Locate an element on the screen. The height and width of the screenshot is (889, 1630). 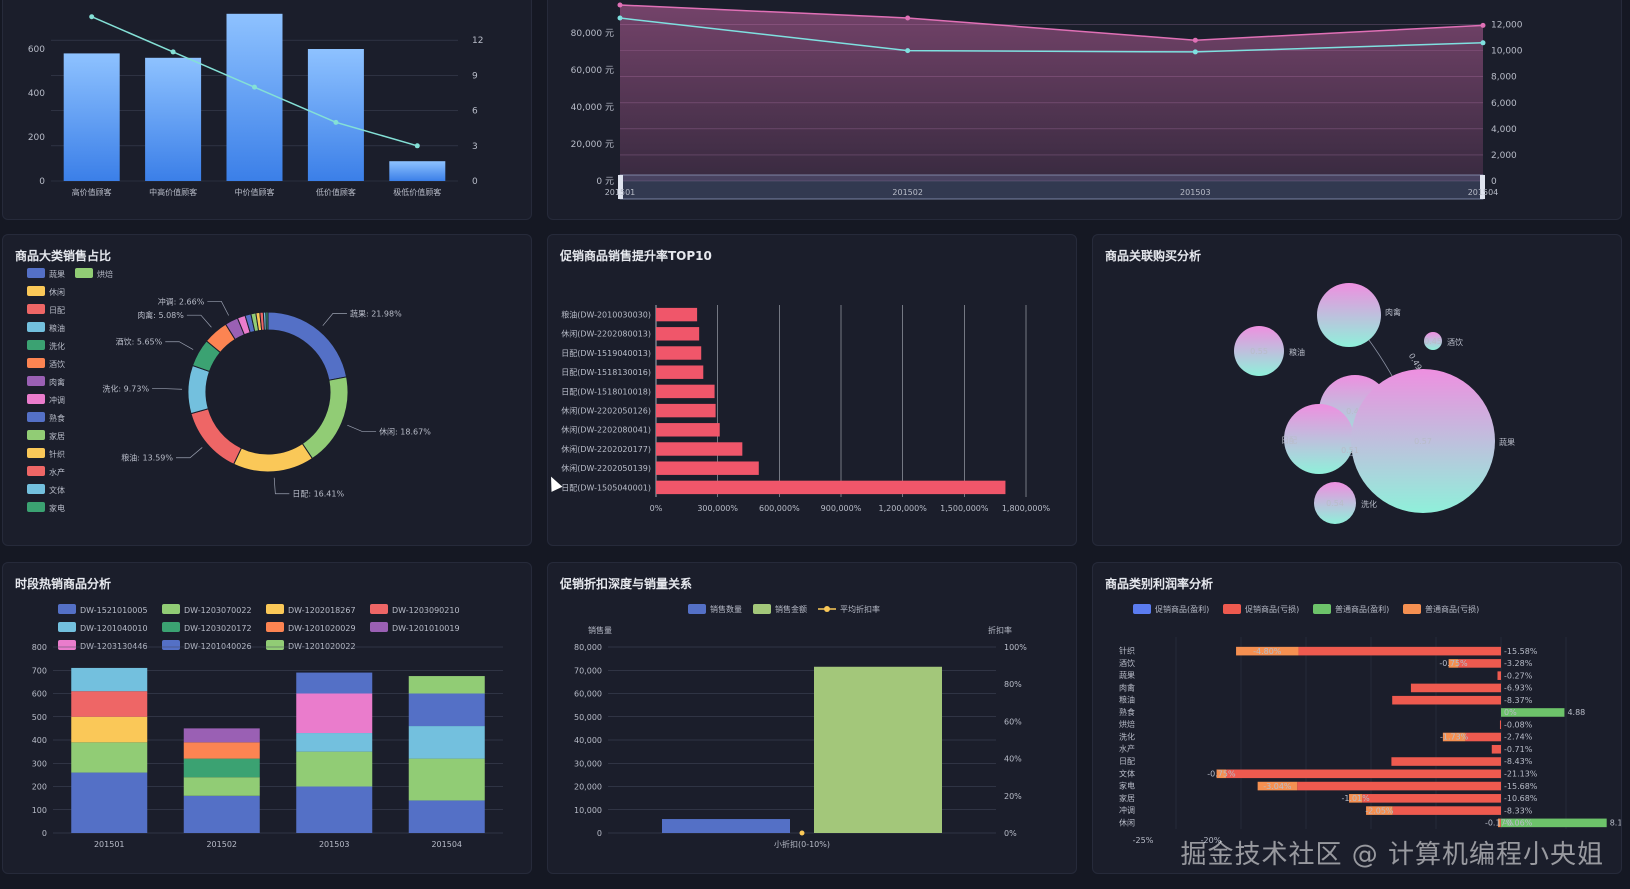
legend-label: DW-1201010019 is located at coordinates (426, 628).